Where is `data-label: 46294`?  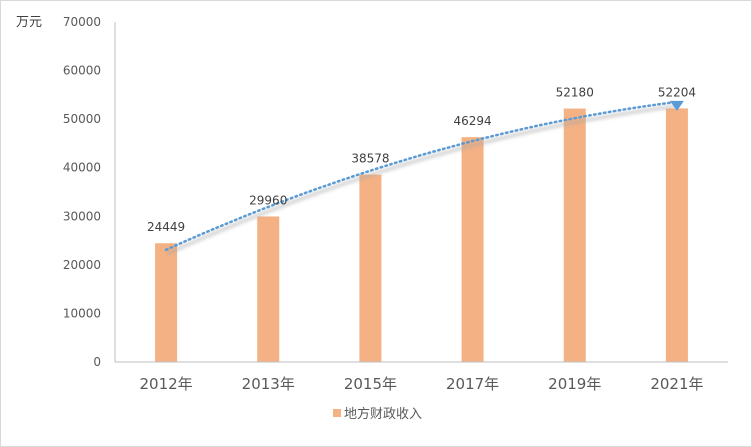
data-label: 46294 is located at coordinates (472, 121).